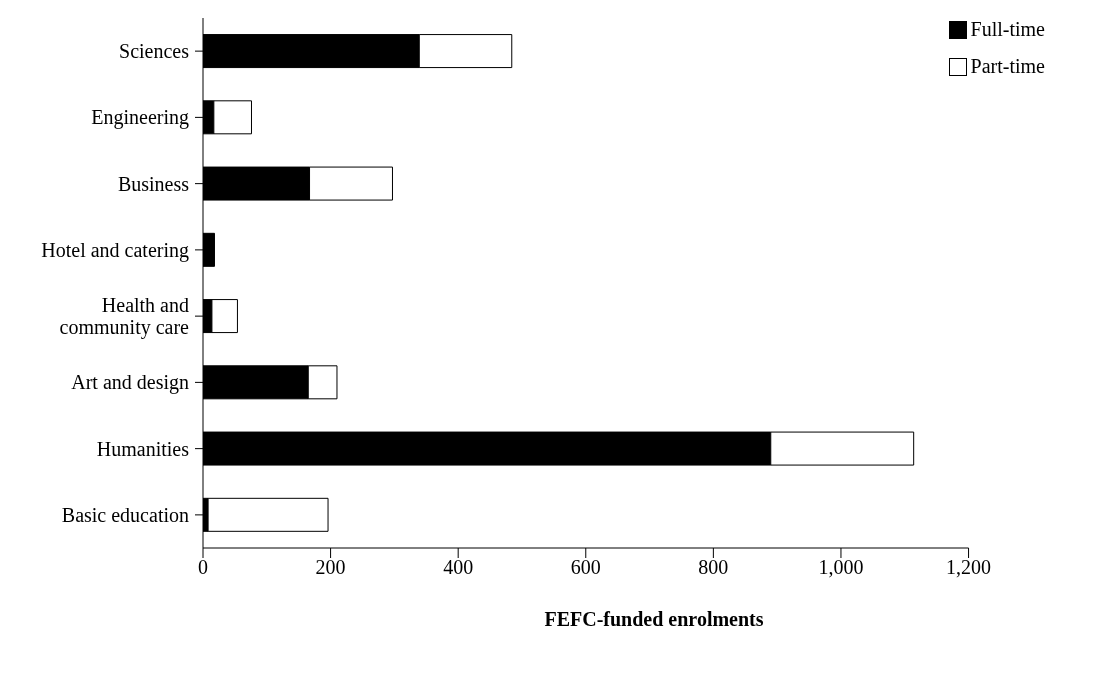  I want to click on y-tick-label: Basic education, so click(125, 514).